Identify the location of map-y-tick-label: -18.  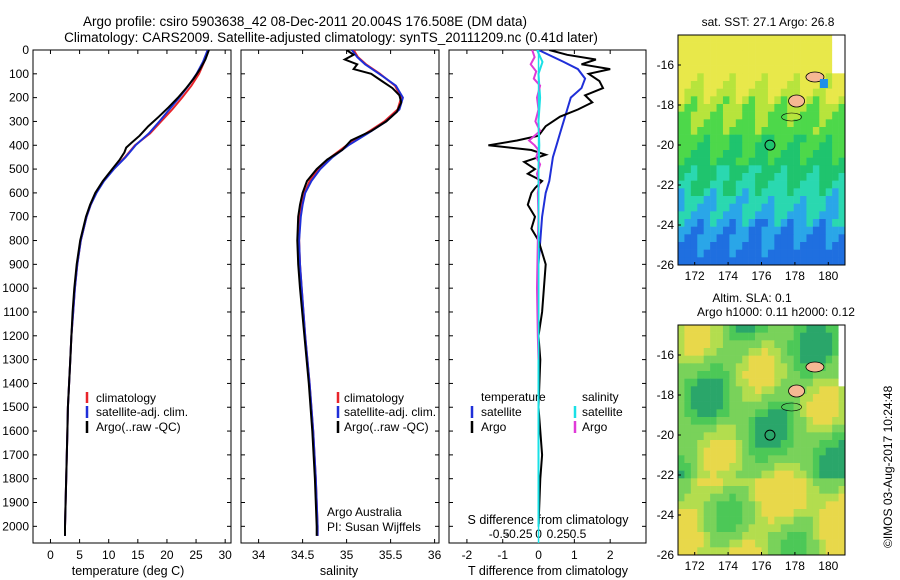
(666, 395).